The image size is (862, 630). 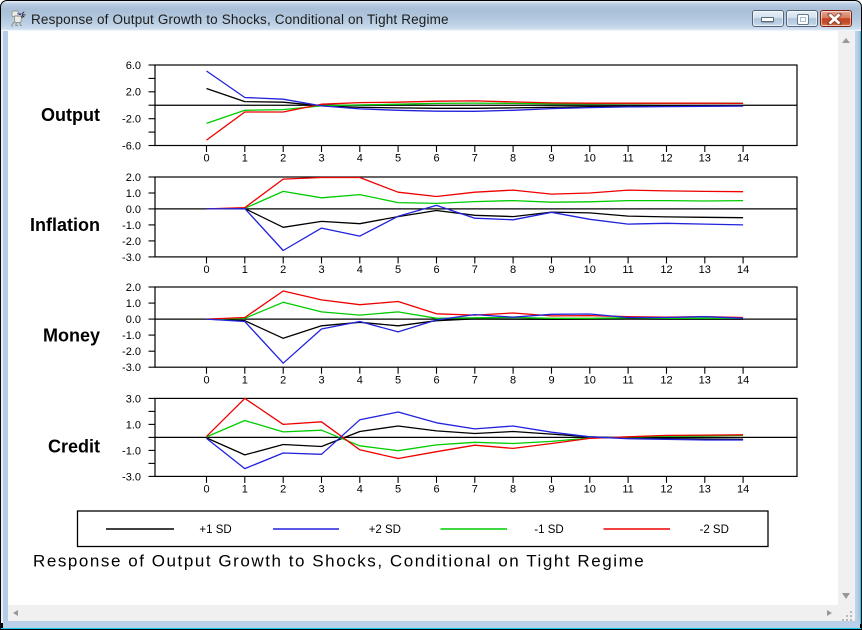 I want to click on svg-text: 6.0, so click(x=133, y=66).